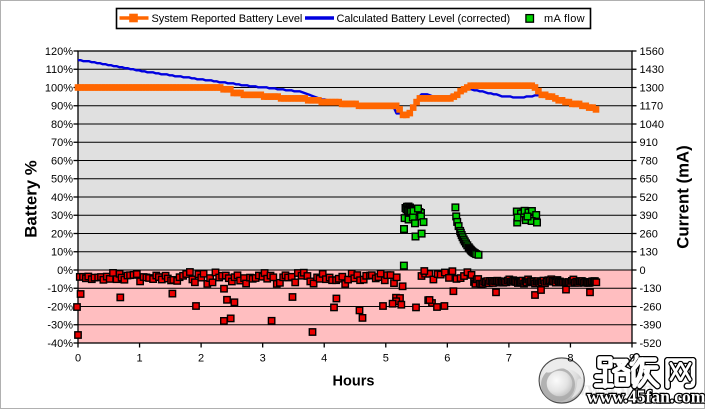  Describe the element at coordinates (386, 359) in the screenshot. I see `svg-text: 5` at that location.